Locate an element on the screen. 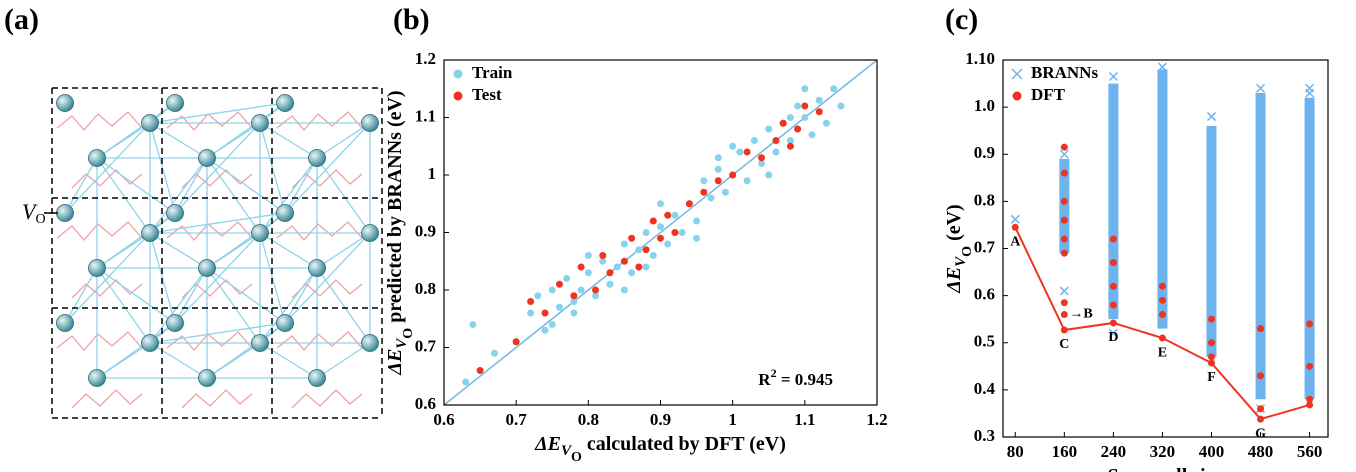 Image resolution: width=1356 pixels, height=472 pixels. panel-label: (c) is located at coordinates (961, 19).